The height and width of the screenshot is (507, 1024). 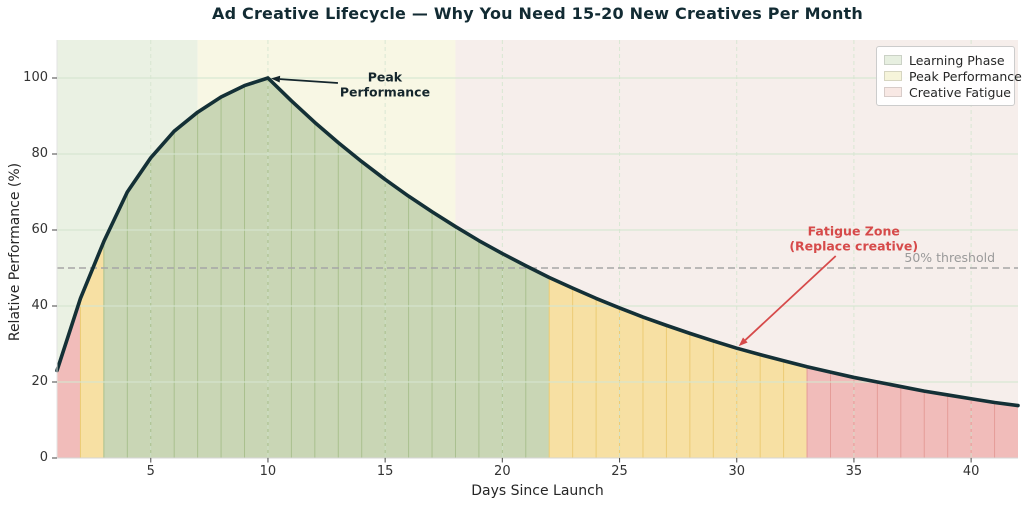 I want to click on fatigue-annotation-line2: (Replace creative), so click(x=854, y=245).